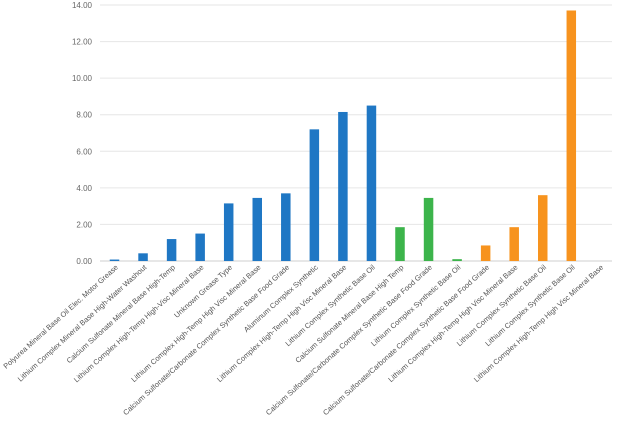 This screenshot has height=443, width=640. Describe the element at coordinates (82, 5) in the screenshot. I see `y-tick-label: 14.00` at that location.